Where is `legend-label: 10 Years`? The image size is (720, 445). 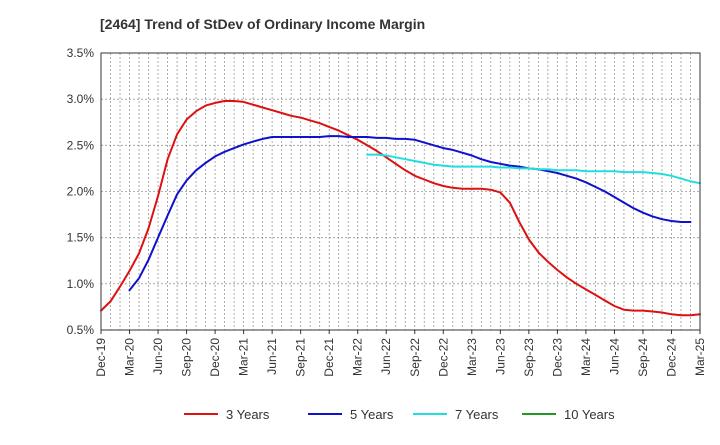 legend-label: 10 Years is located at coordinates (589, 414).